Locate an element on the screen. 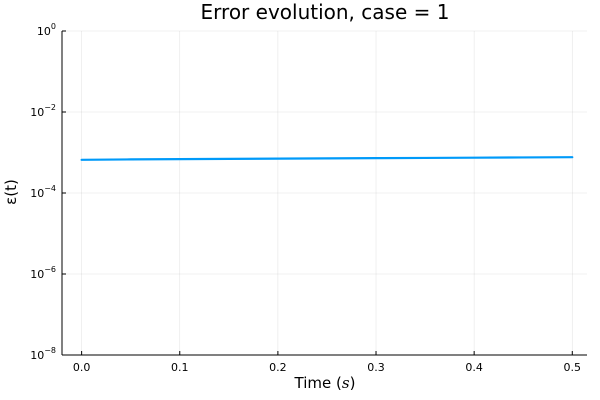 The width and height of the screenshot is (600, 400). x-tick-label: 0.3 is located at coordinates (376, 367).